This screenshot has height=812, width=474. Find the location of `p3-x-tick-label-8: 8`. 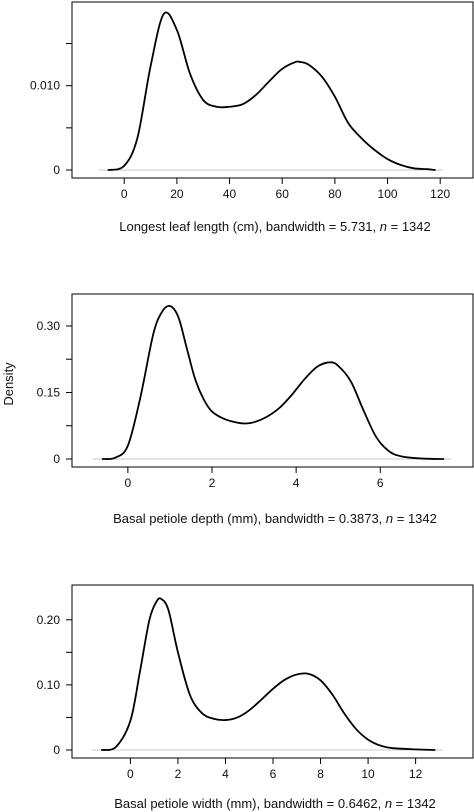

p3-x-tick-label-8: 8 is located at coordinates (320, 774).